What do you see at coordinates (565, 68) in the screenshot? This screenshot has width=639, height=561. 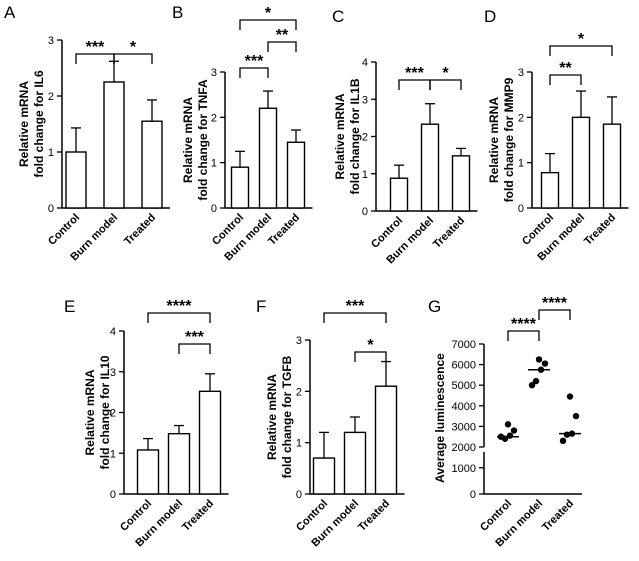 I see `significance-label: **` at bounding box center [565, 68].